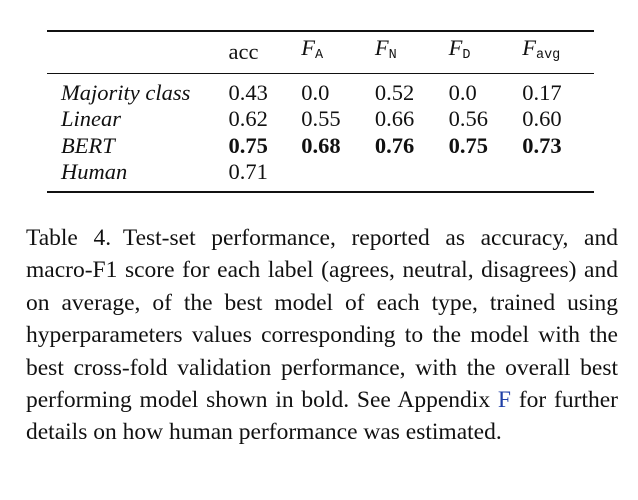  I want to click on cell-f-agrees: 0.68, so click(321, 145).